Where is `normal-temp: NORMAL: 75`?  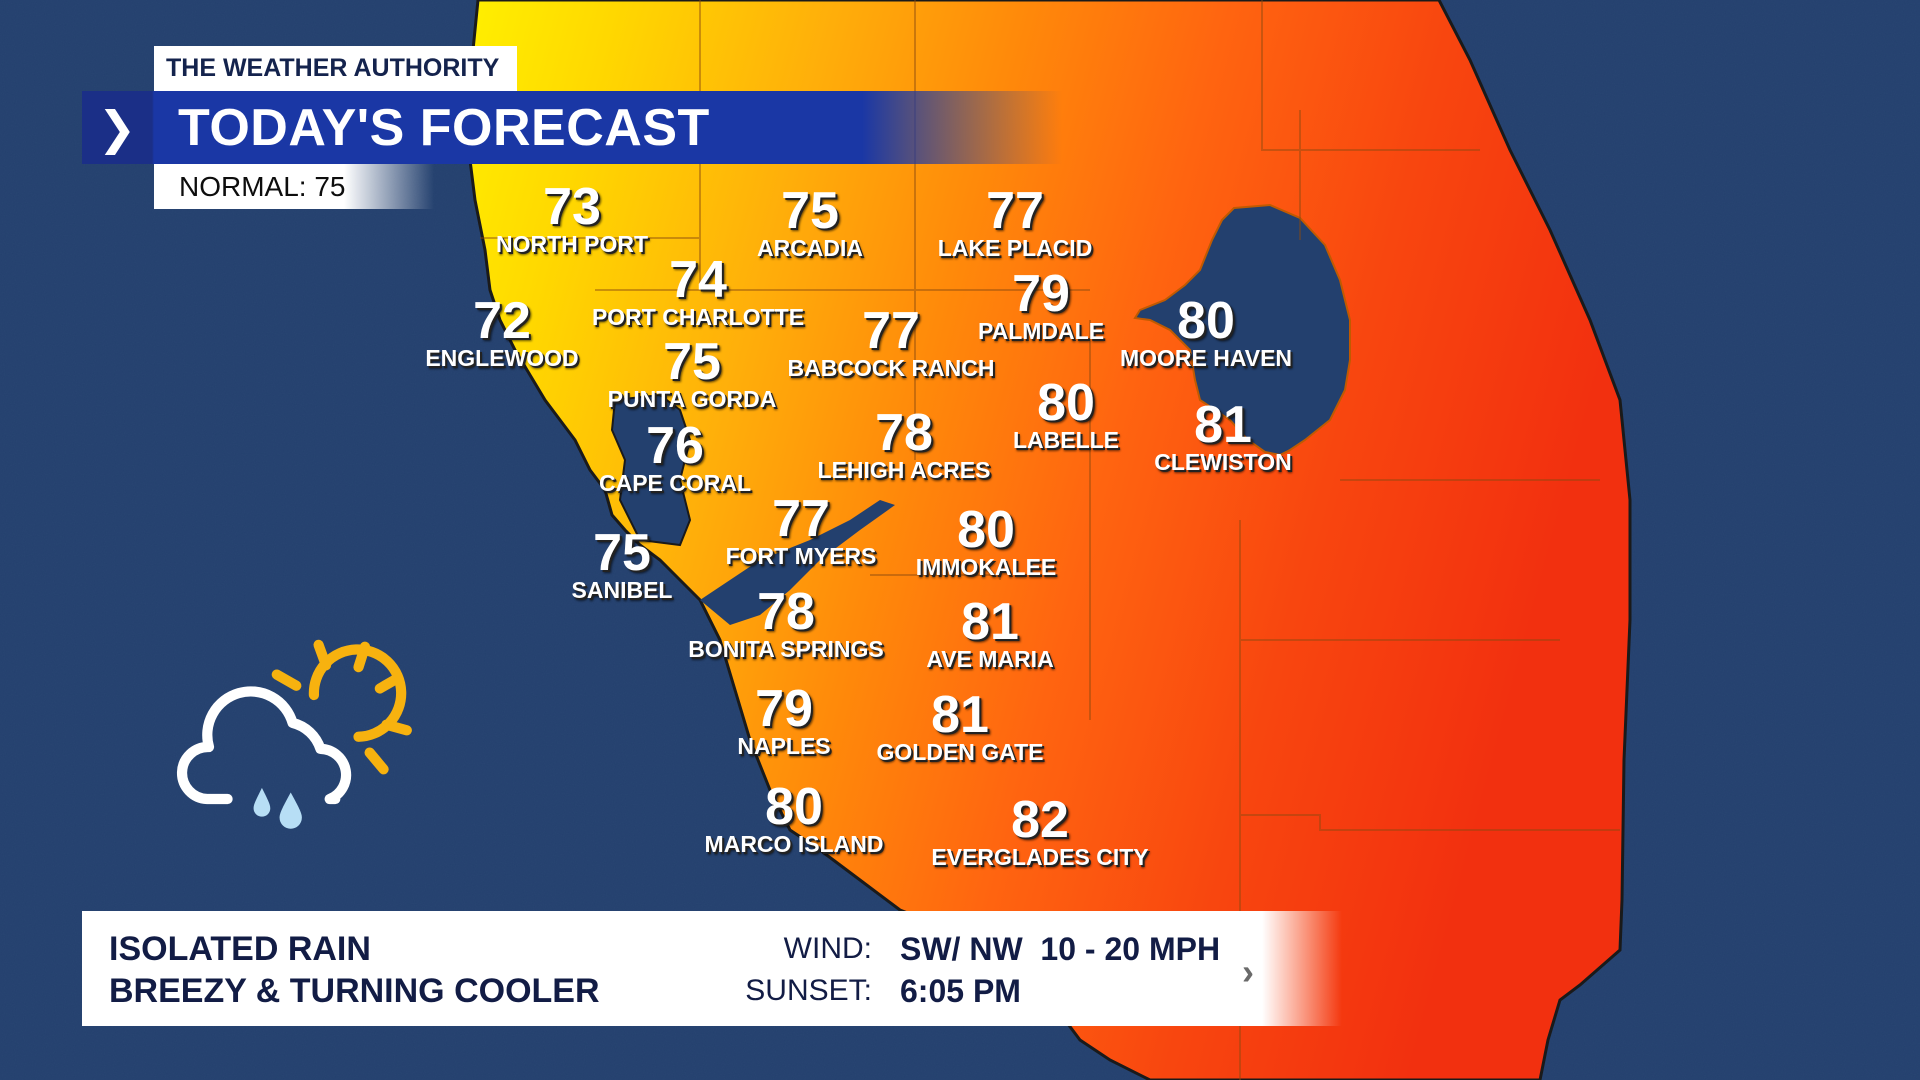
normal-temp: NORMAL: 75 is located at coordinates (262, 186).